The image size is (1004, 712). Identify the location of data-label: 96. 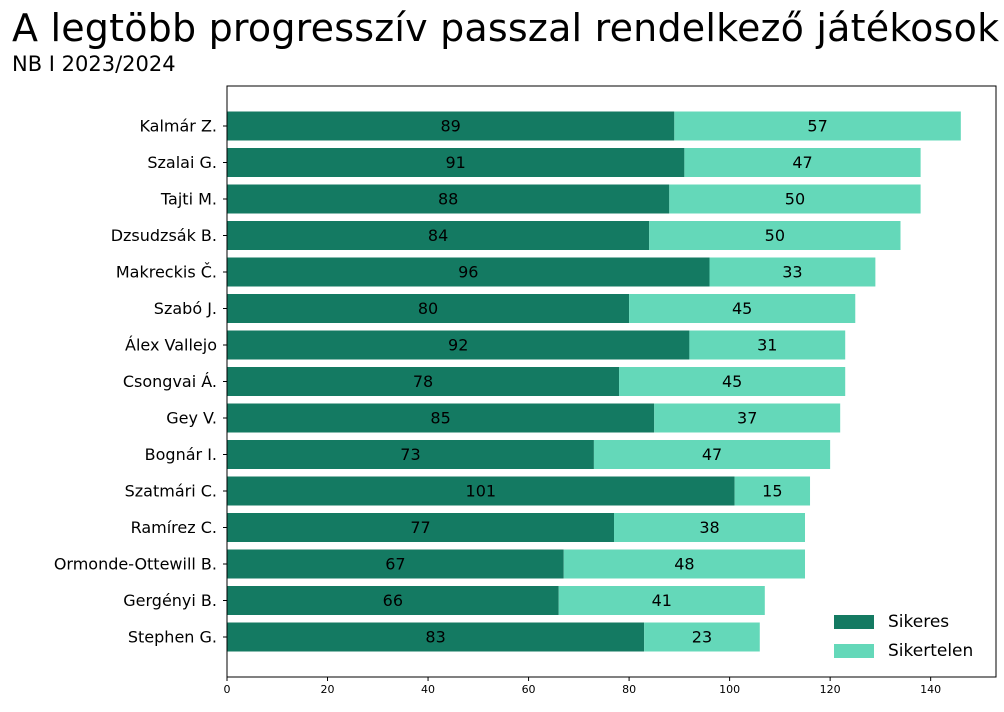
(468, 272).